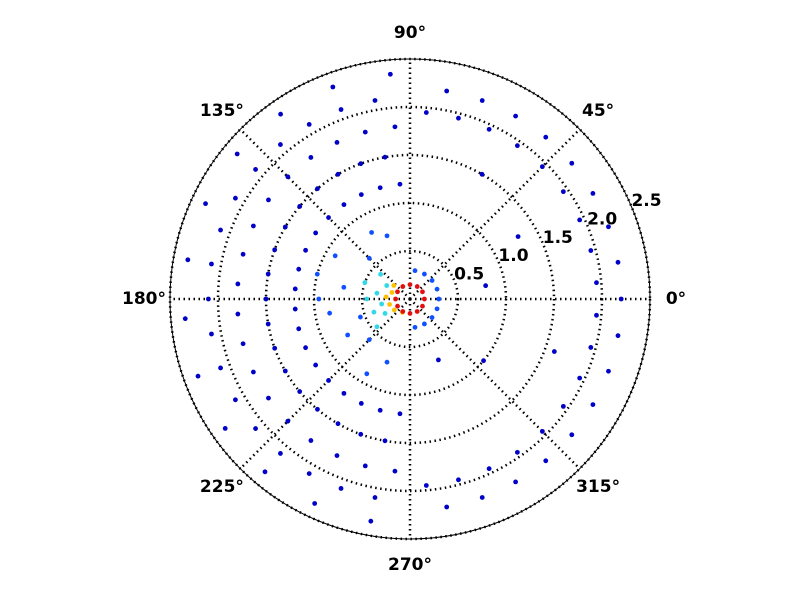  Describe the element at coordinates (676, 299) in the screenshot. I see `theta-tick-label: 0°` at that location.